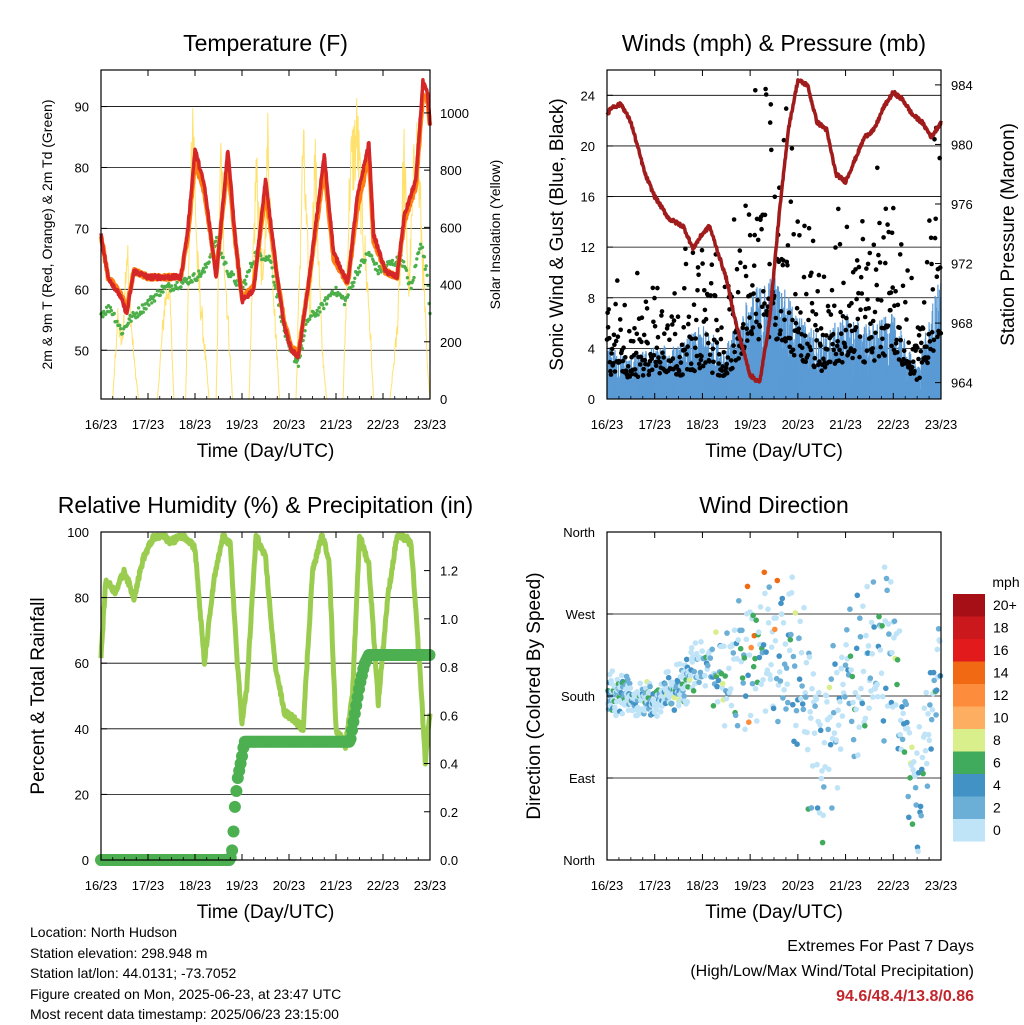 The image size is (1024, 1025). I want to click on humidity-xtick-label: 22/23, so click(383, 885).